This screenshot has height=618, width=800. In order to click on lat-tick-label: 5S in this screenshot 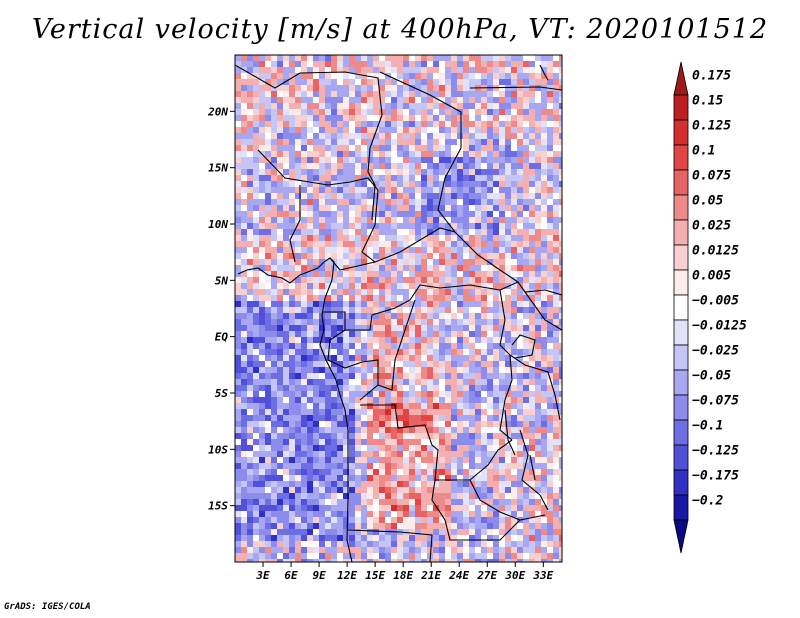, I will do `click(222, 393)`.